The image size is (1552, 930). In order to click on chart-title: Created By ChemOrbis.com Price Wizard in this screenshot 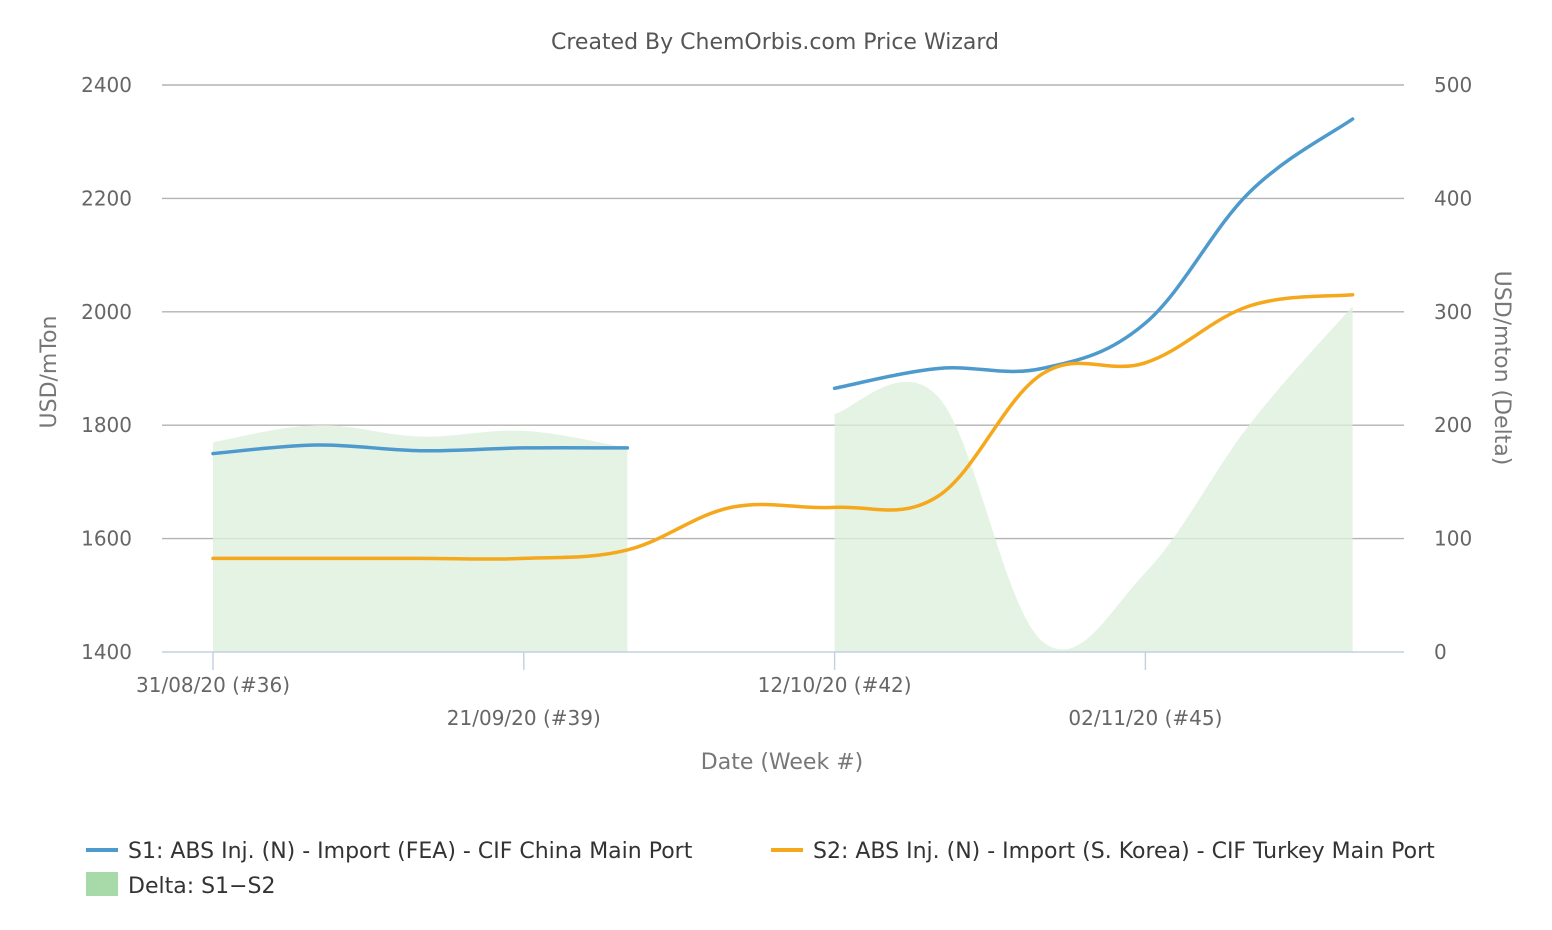, I will do `click(775, 42)`.